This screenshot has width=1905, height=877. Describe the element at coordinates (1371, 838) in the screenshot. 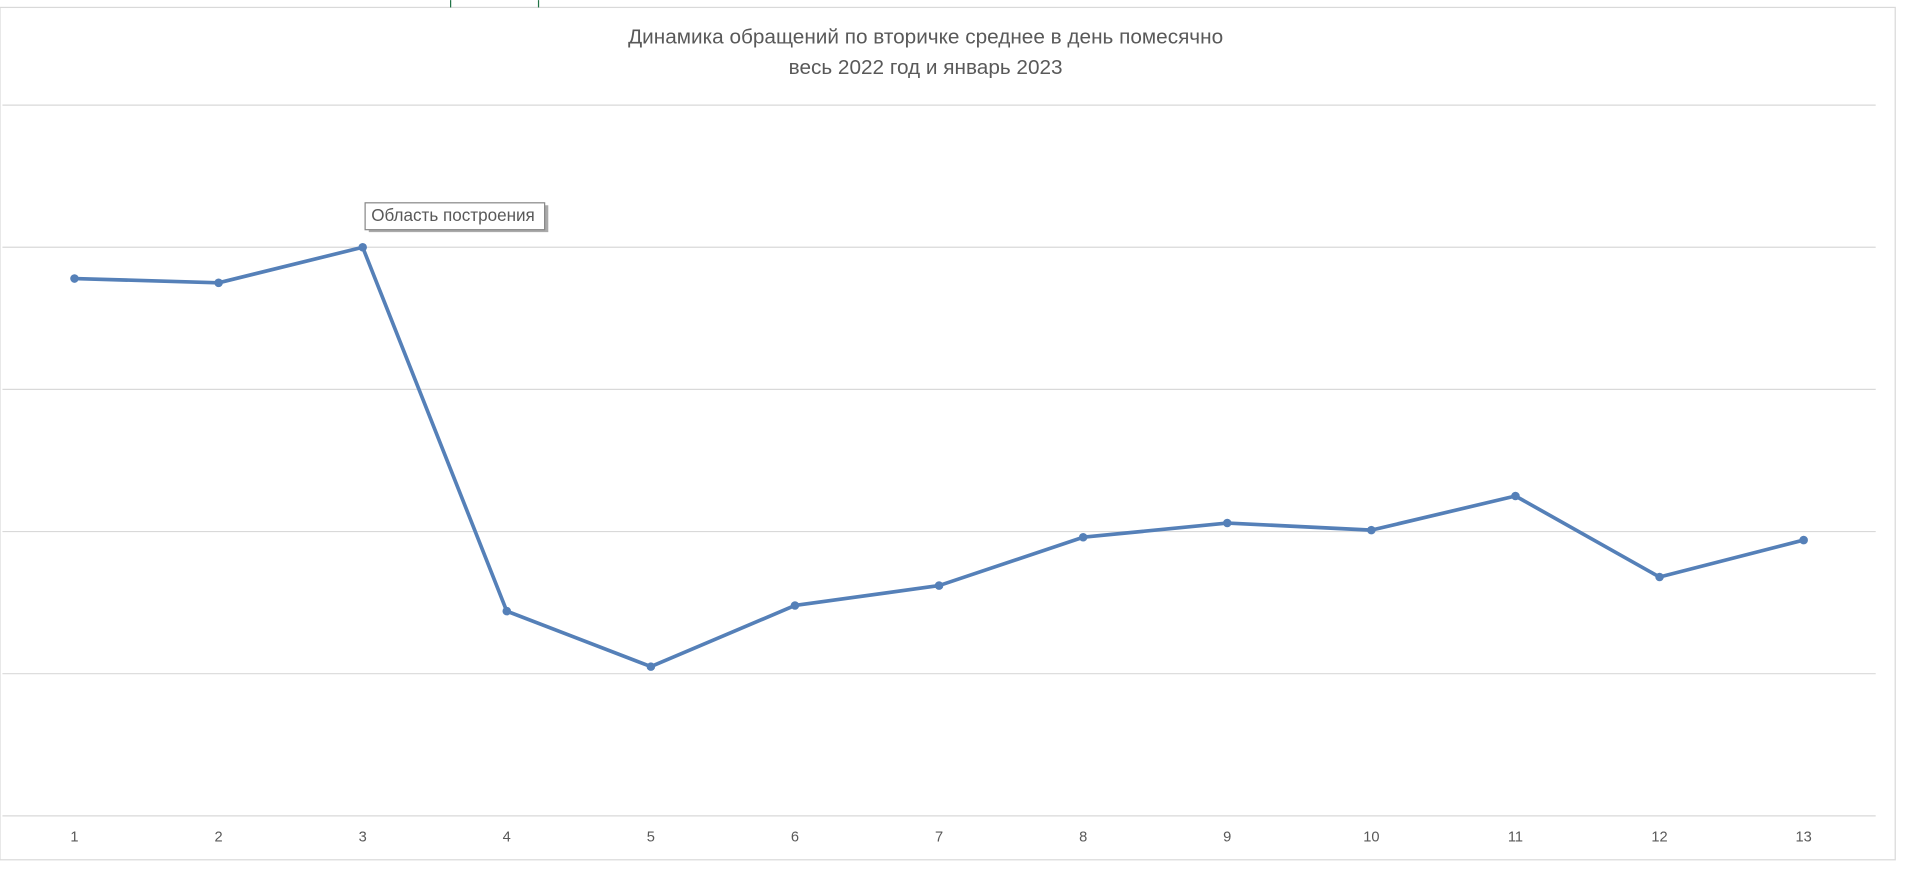

I see `x-tick-label: 10` at that location.